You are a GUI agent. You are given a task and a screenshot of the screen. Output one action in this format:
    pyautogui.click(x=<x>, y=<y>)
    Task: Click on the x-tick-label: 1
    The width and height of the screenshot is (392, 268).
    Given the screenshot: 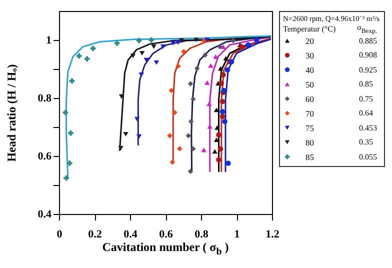 What is the action you would take?
    pyautogui.click(x=237, y=234)
    